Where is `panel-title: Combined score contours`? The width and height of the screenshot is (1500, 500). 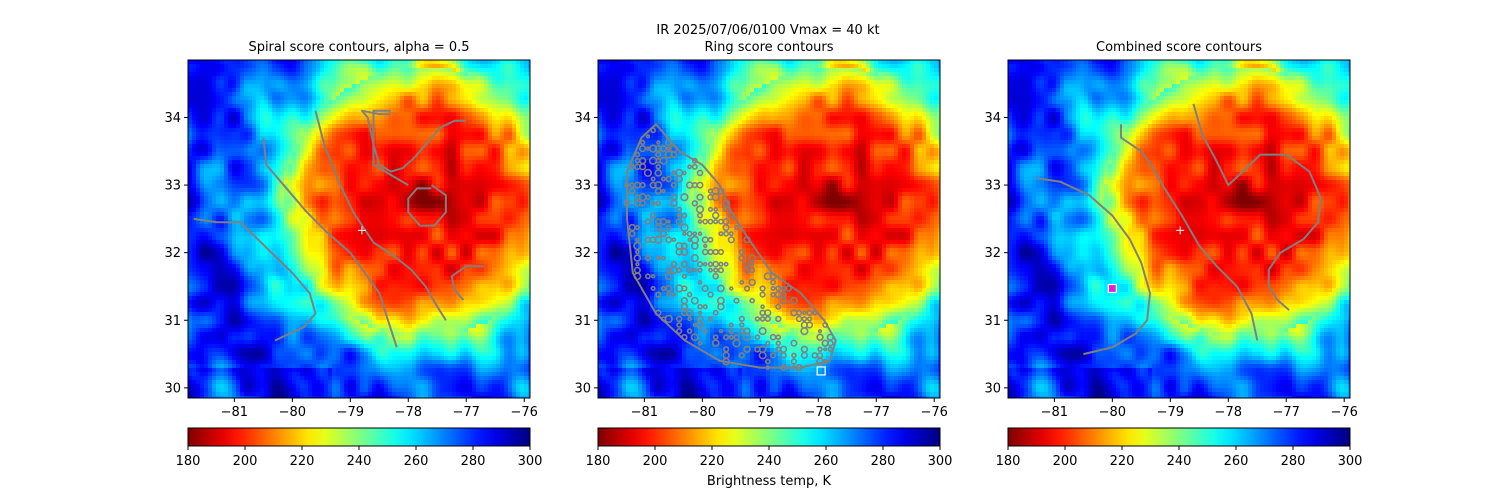
panel-title: Combined score contours is located at coordinates (1179, 47).